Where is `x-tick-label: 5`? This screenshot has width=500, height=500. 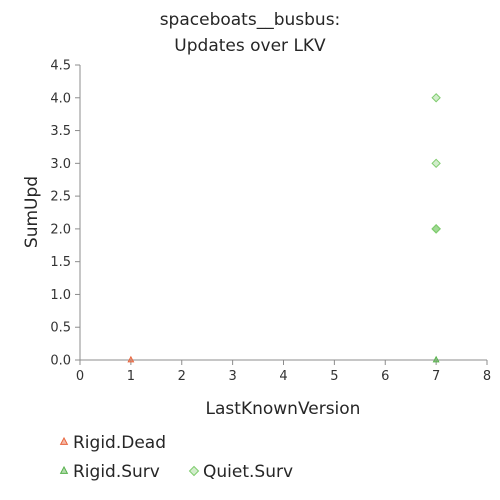
x-tick-label: 5 is located at coordinates (334, 376).